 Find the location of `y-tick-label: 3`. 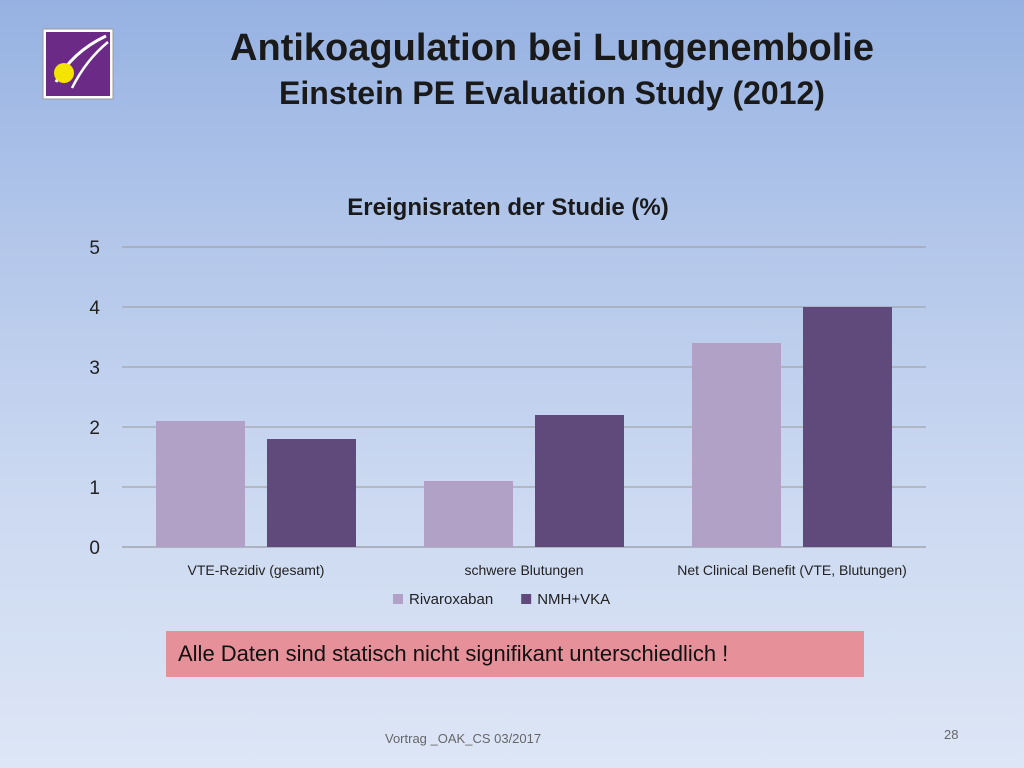

y-tick-label: 3 is located at coordinates (94, 368).